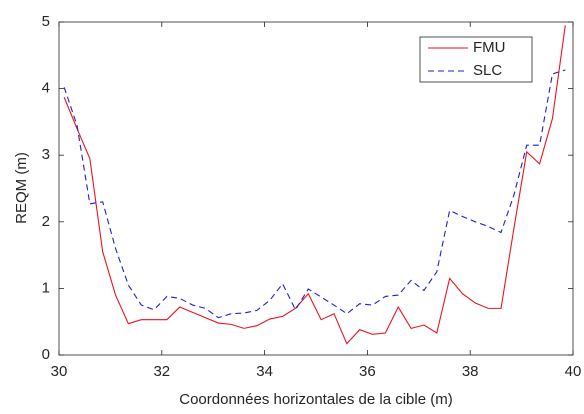  Describe the element at coordinates (46, 221) in the screenshot. I see `y-tick-label: 2` at that location.